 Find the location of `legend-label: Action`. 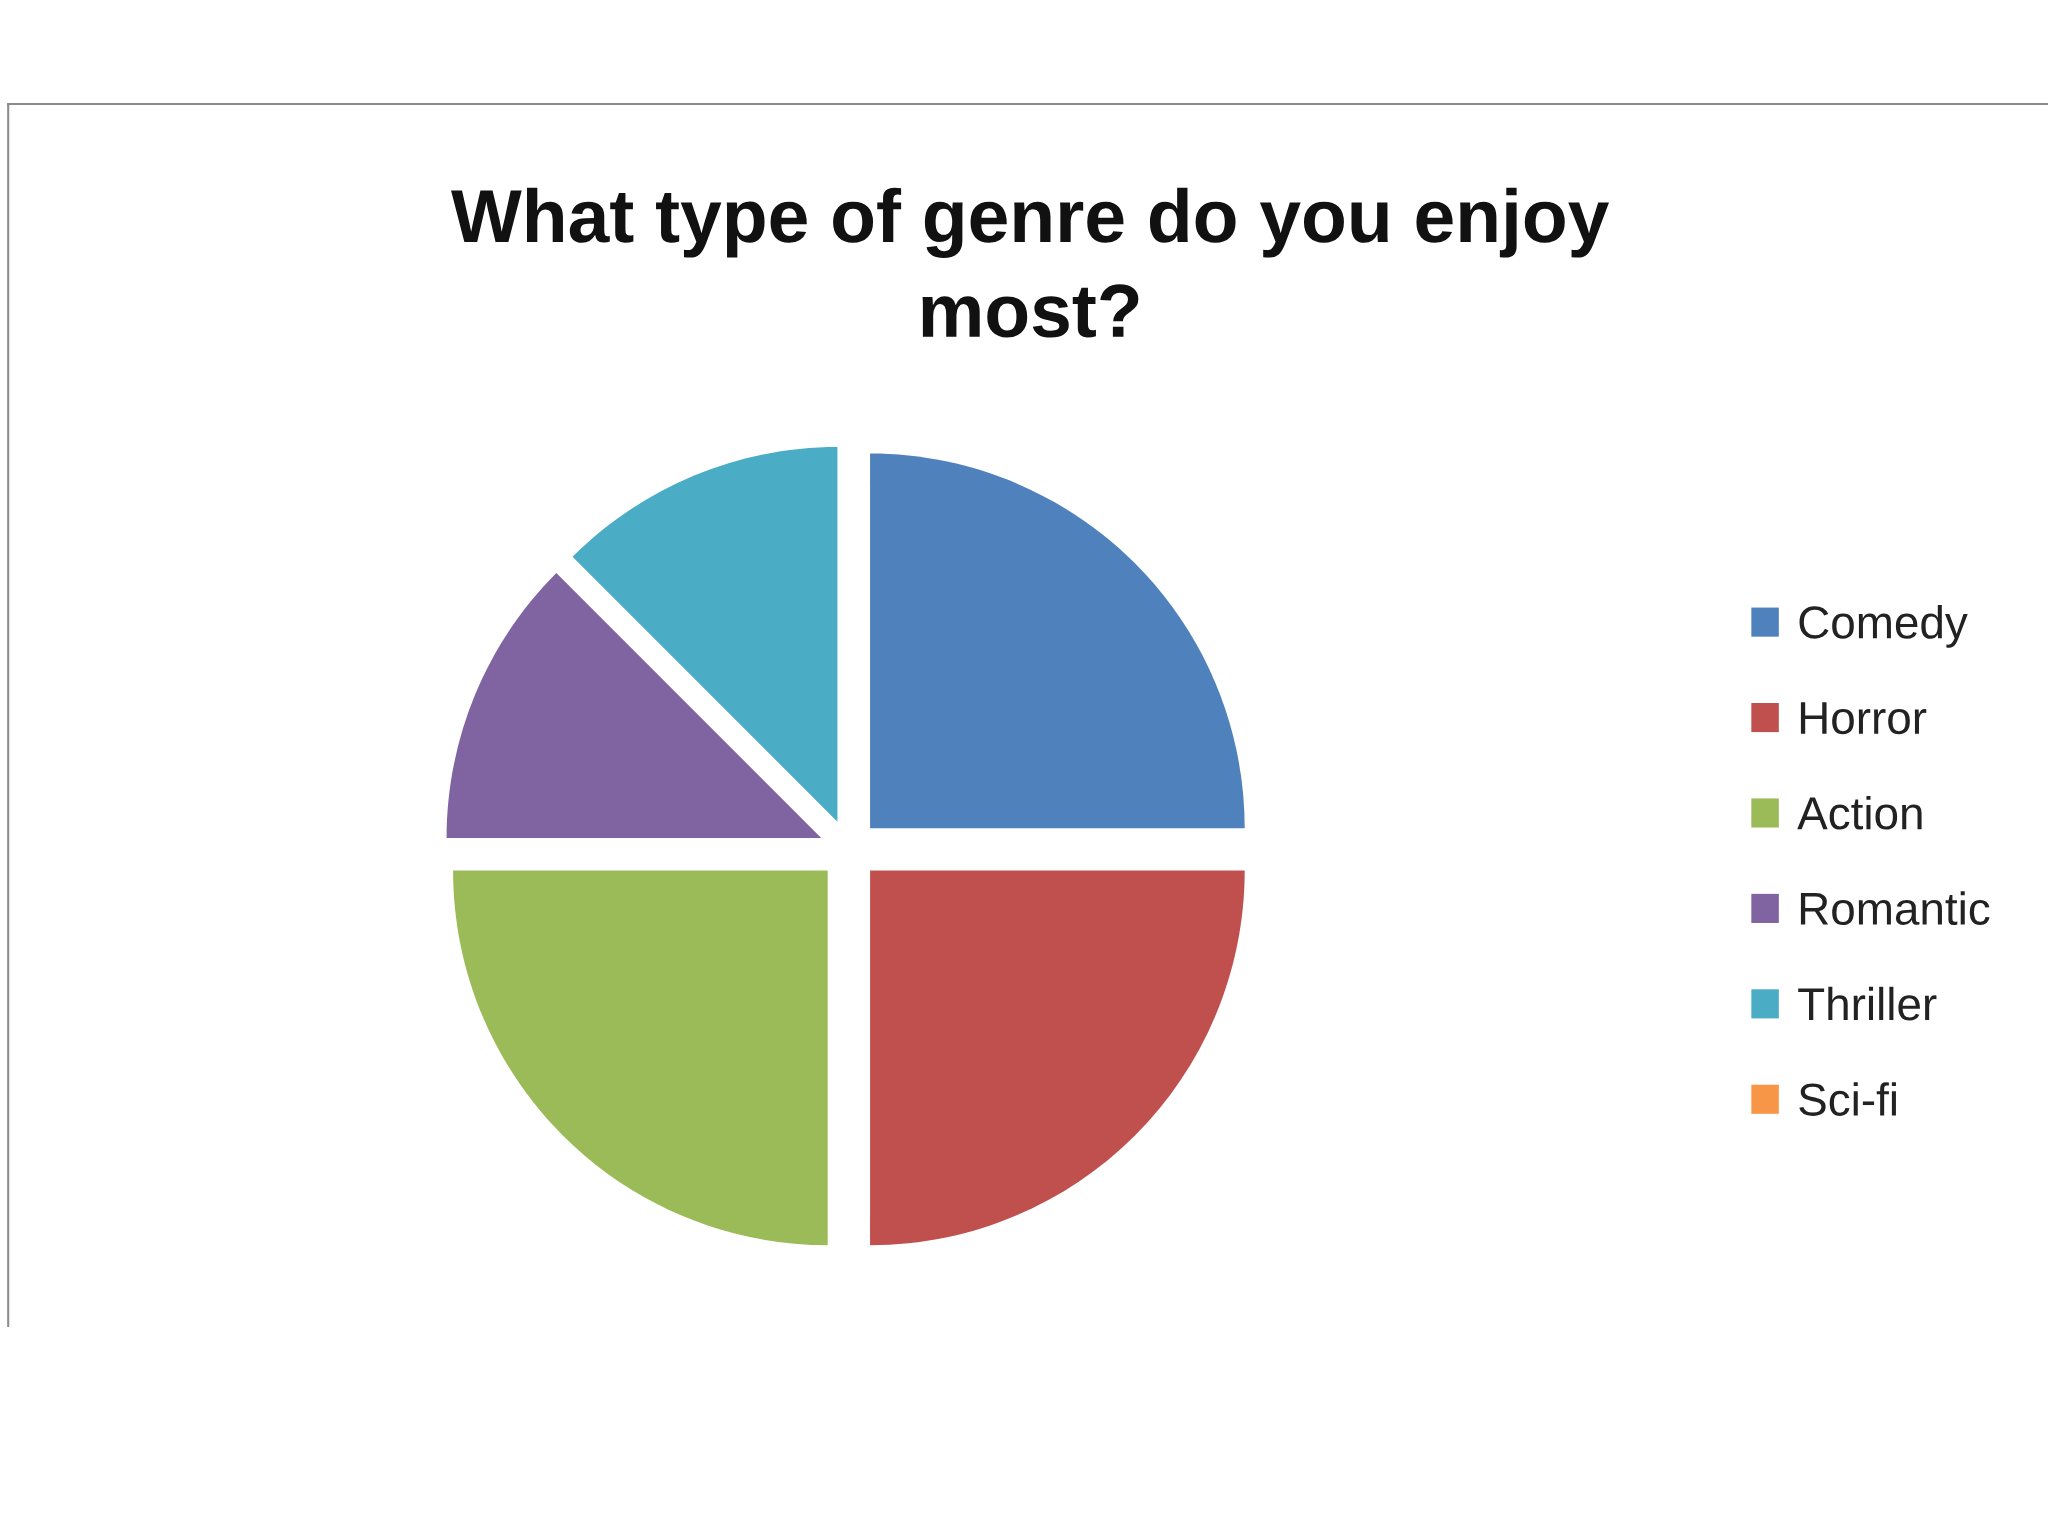

legend-label: Action is located at coordinates (1859, 812).